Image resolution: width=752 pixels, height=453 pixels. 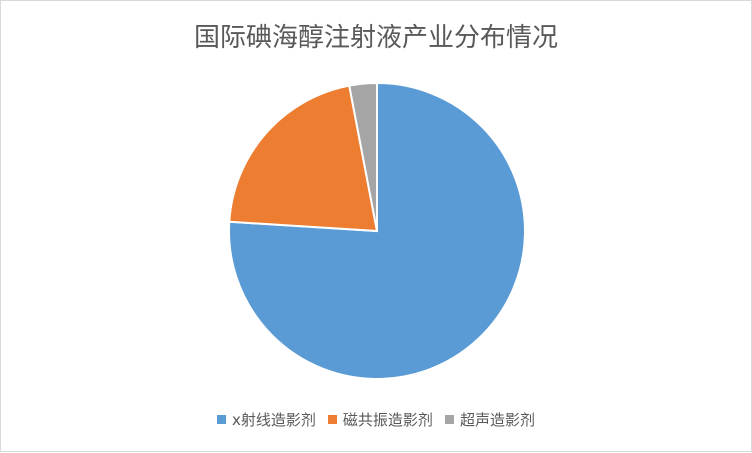 I want to click on slice-ultrasound, so click(x=363, y=156).